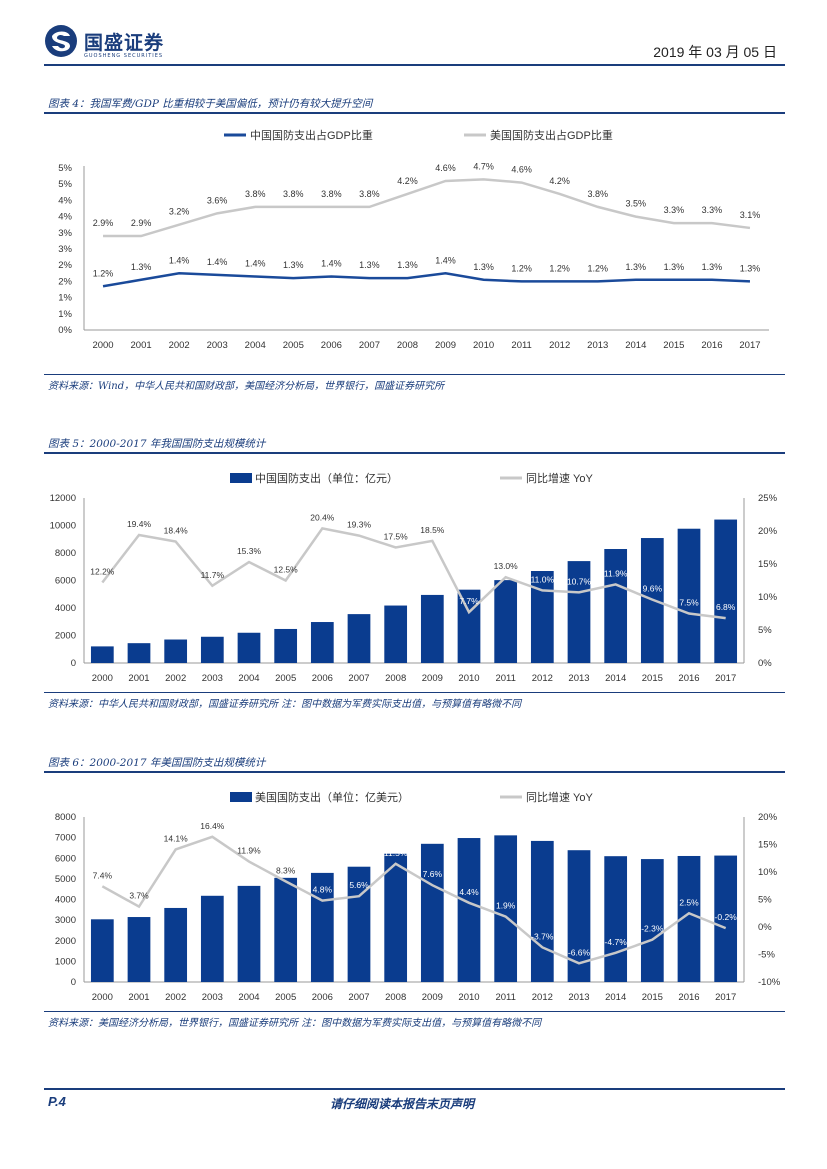 The image size is (827, 1169). Describe the element at coordinates (285, 997) in the screenshot. I see `x-tick-label: 2005` at that location.